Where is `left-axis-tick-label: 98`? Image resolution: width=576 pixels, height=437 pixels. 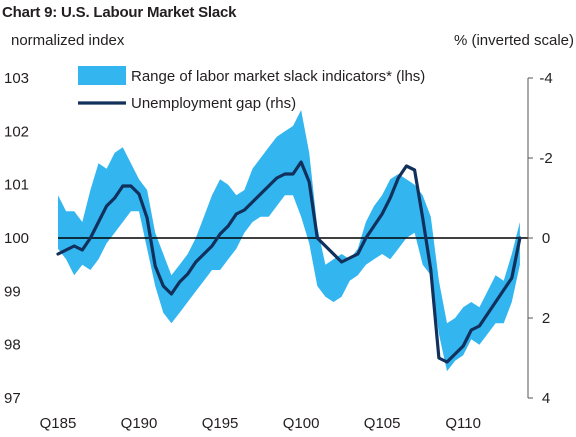
left-axis-tick-label: 98 is located at coordinates (12, 345).